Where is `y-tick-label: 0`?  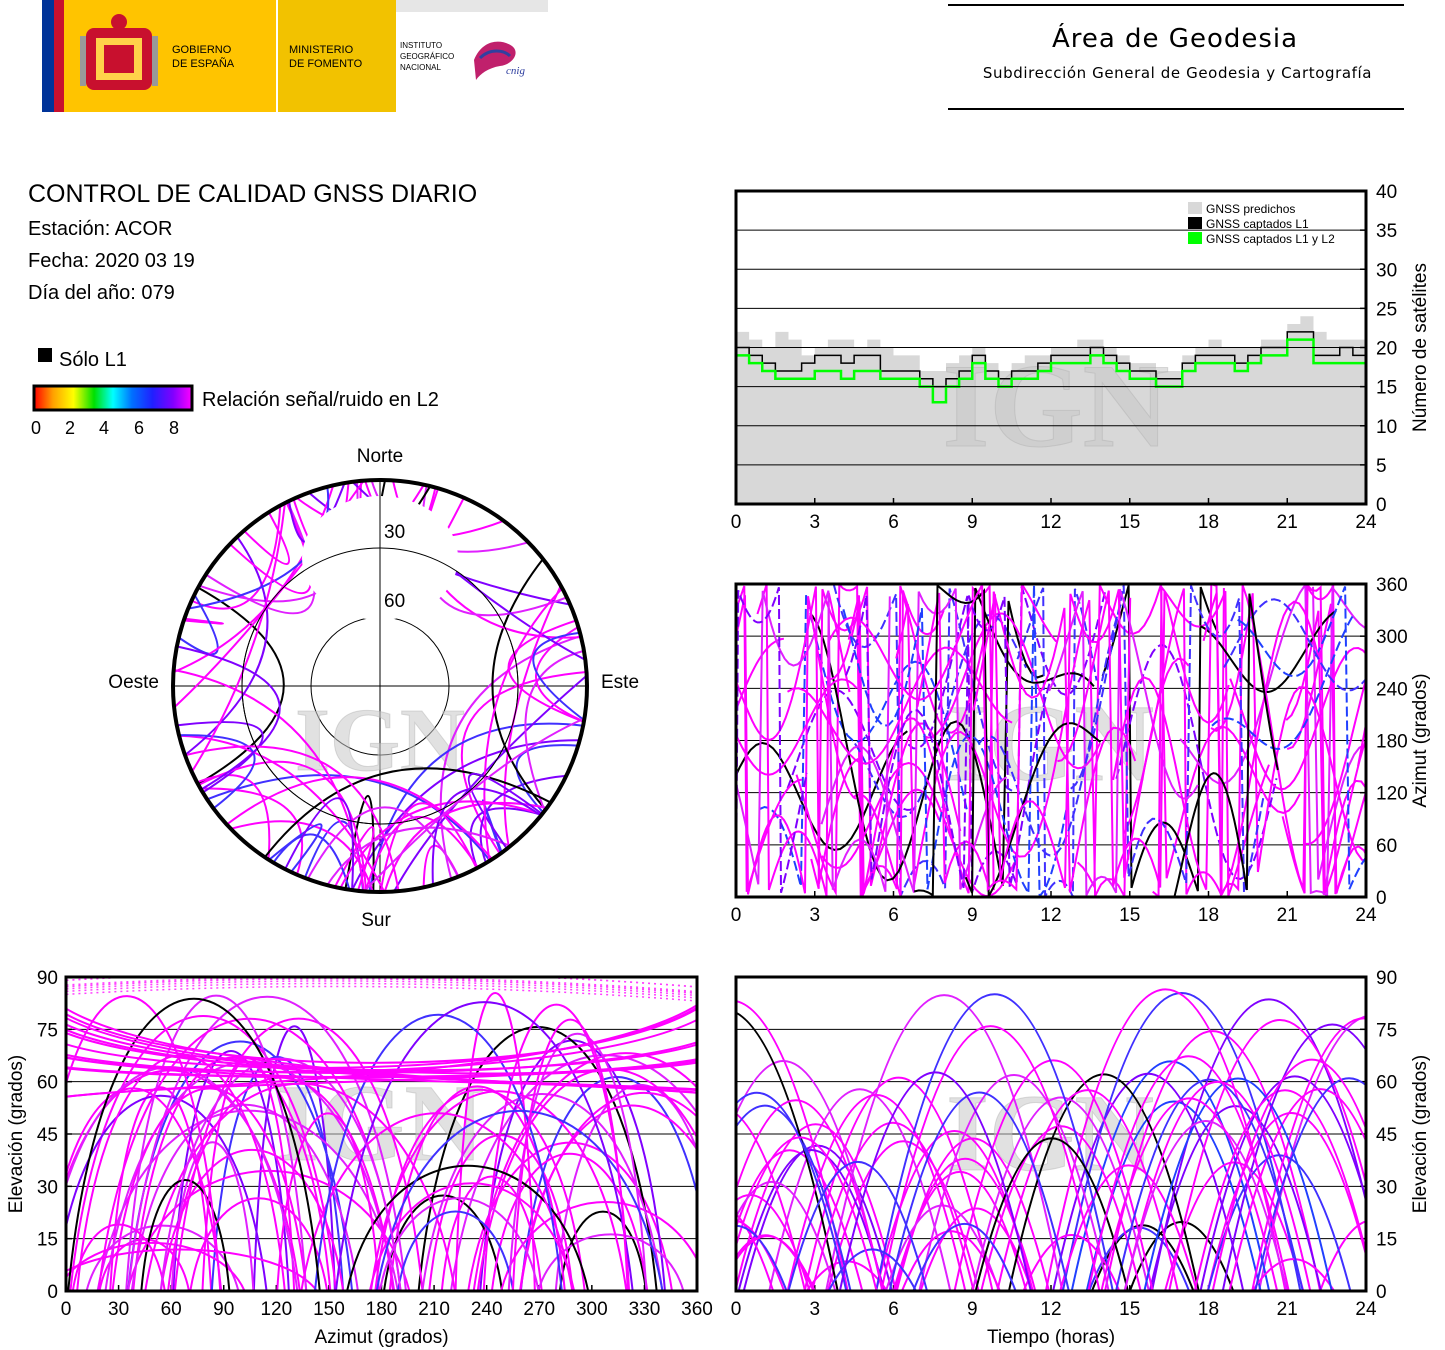
y-tick-label: 0 is located at coordinates (1381, 1292).